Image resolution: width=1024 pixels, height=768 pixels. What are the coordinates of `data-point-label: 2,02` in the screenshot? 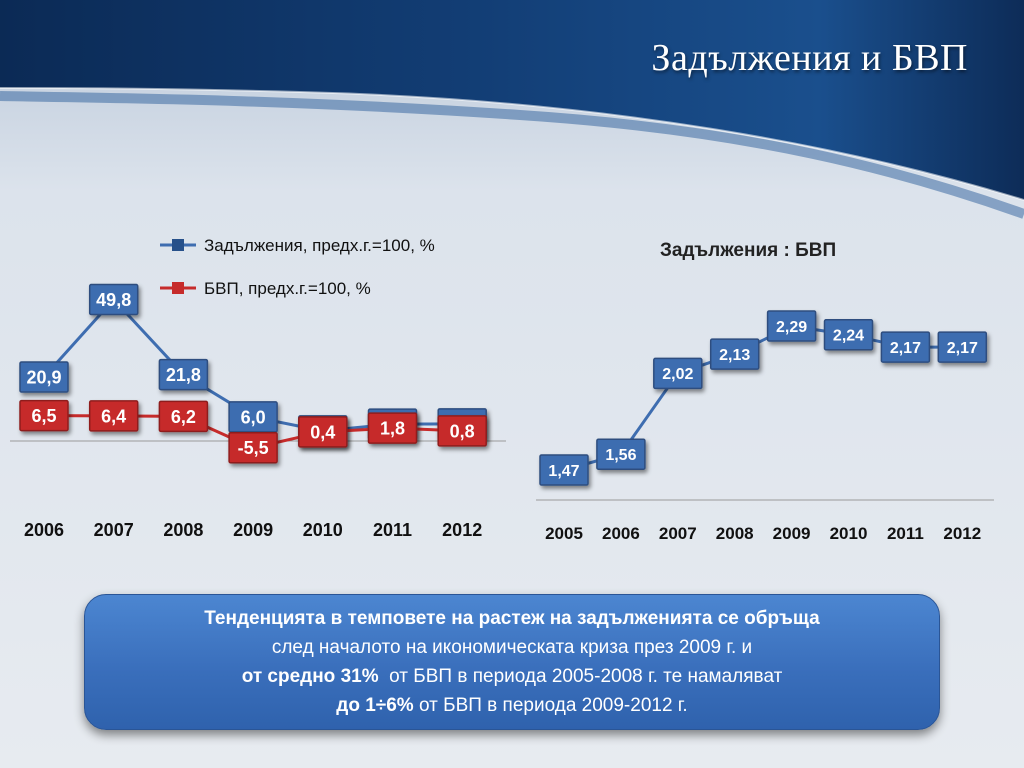 It's located at (678, 373).